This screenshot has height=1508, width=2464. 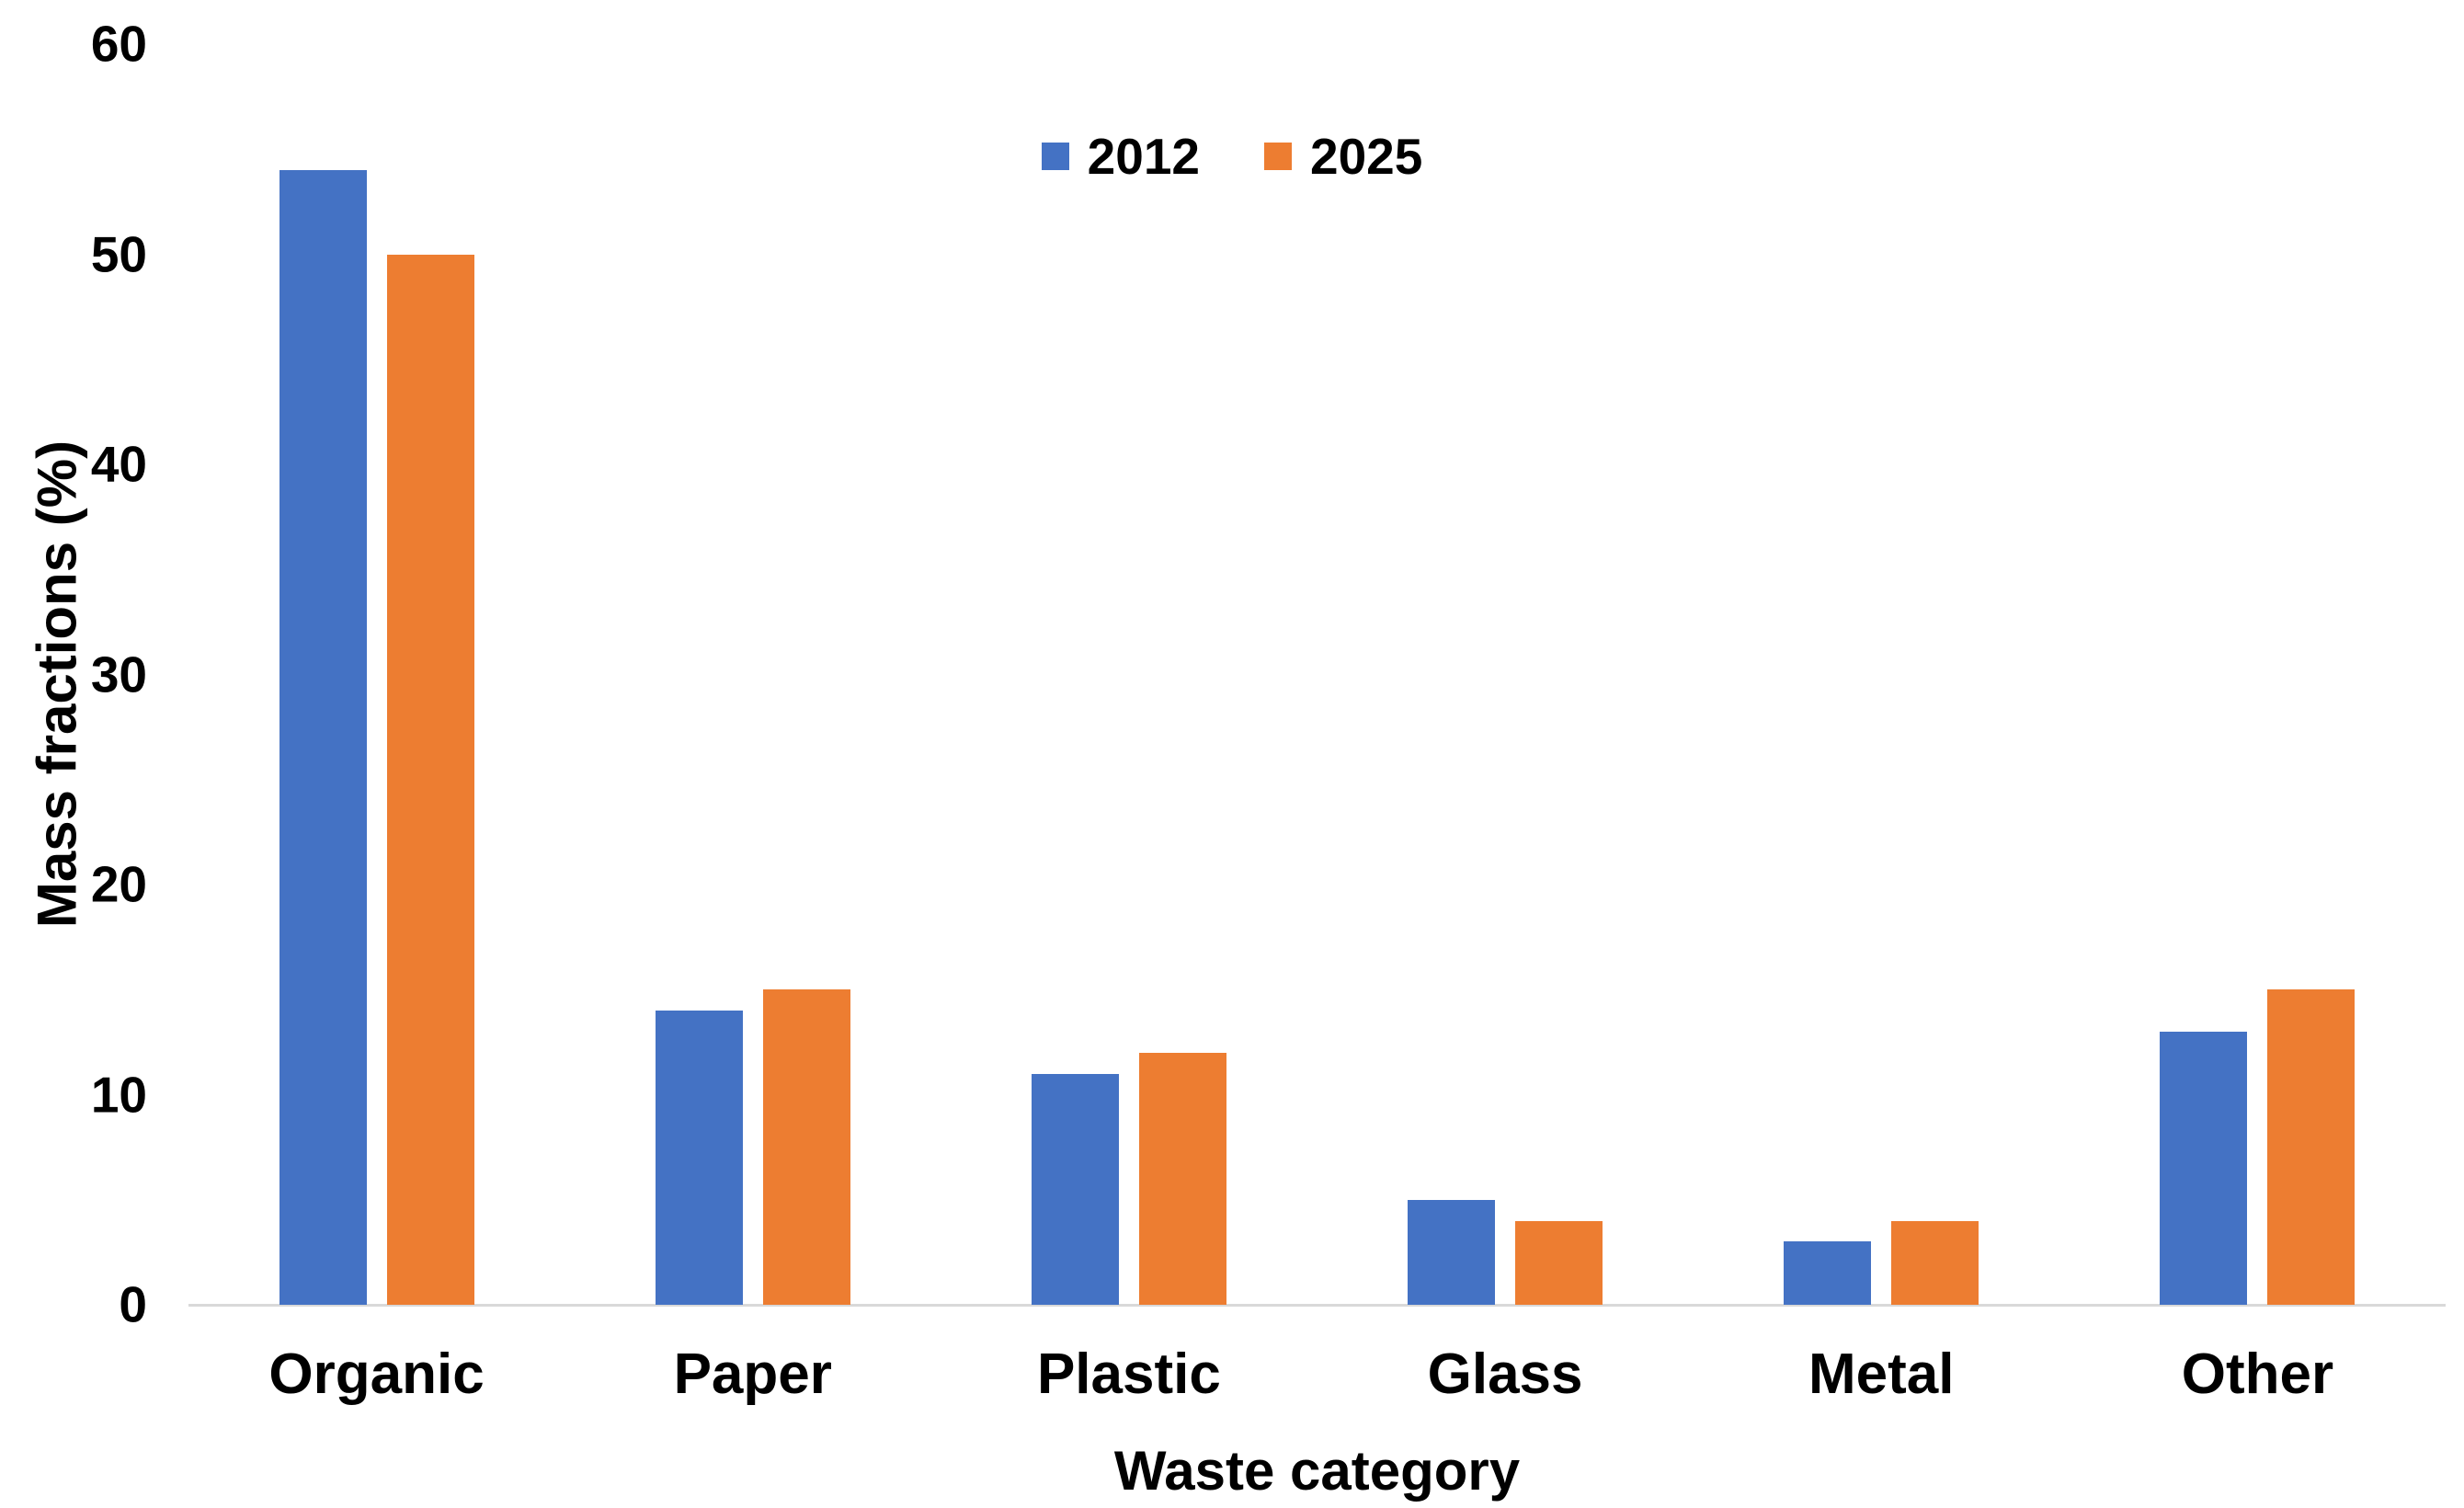 What do you see at coordinates (806, 1147) in the screenshot?
I see `bar-paper-2025` at bounding box center [806, 1147].